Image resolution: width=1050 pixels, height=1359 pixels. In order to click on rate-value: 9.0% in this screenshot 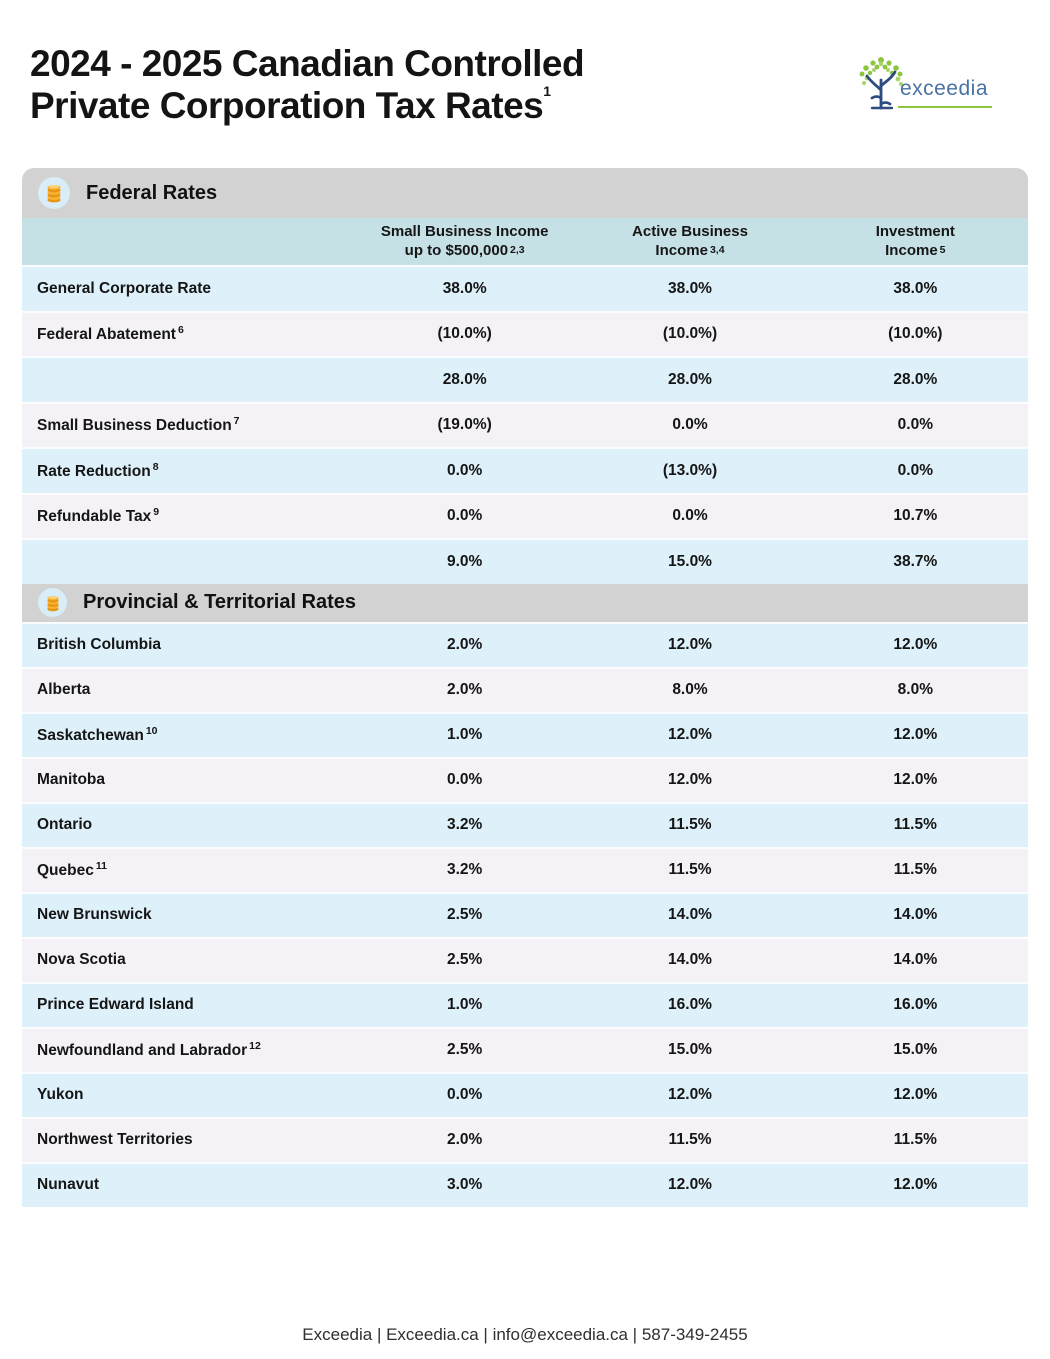, I will do `click(464, 561)`.